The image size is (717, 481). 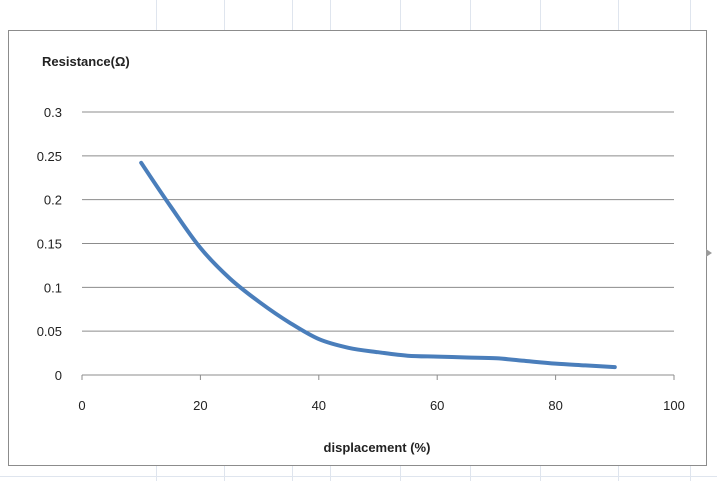 What do you see at coordinates (86, 61) in the screenshot?
I see `y-axis-title: Resistance(Ω)` at bounding box center [86, 61].